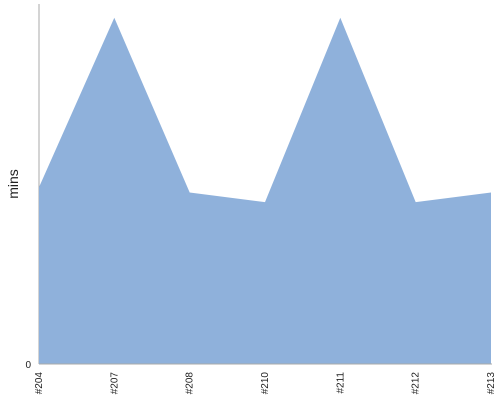 This screenshot has height=400, width=500. Describe the element at coordinates (416, 383) in the screenshot. I see `x-tick-label: #212` at that location.